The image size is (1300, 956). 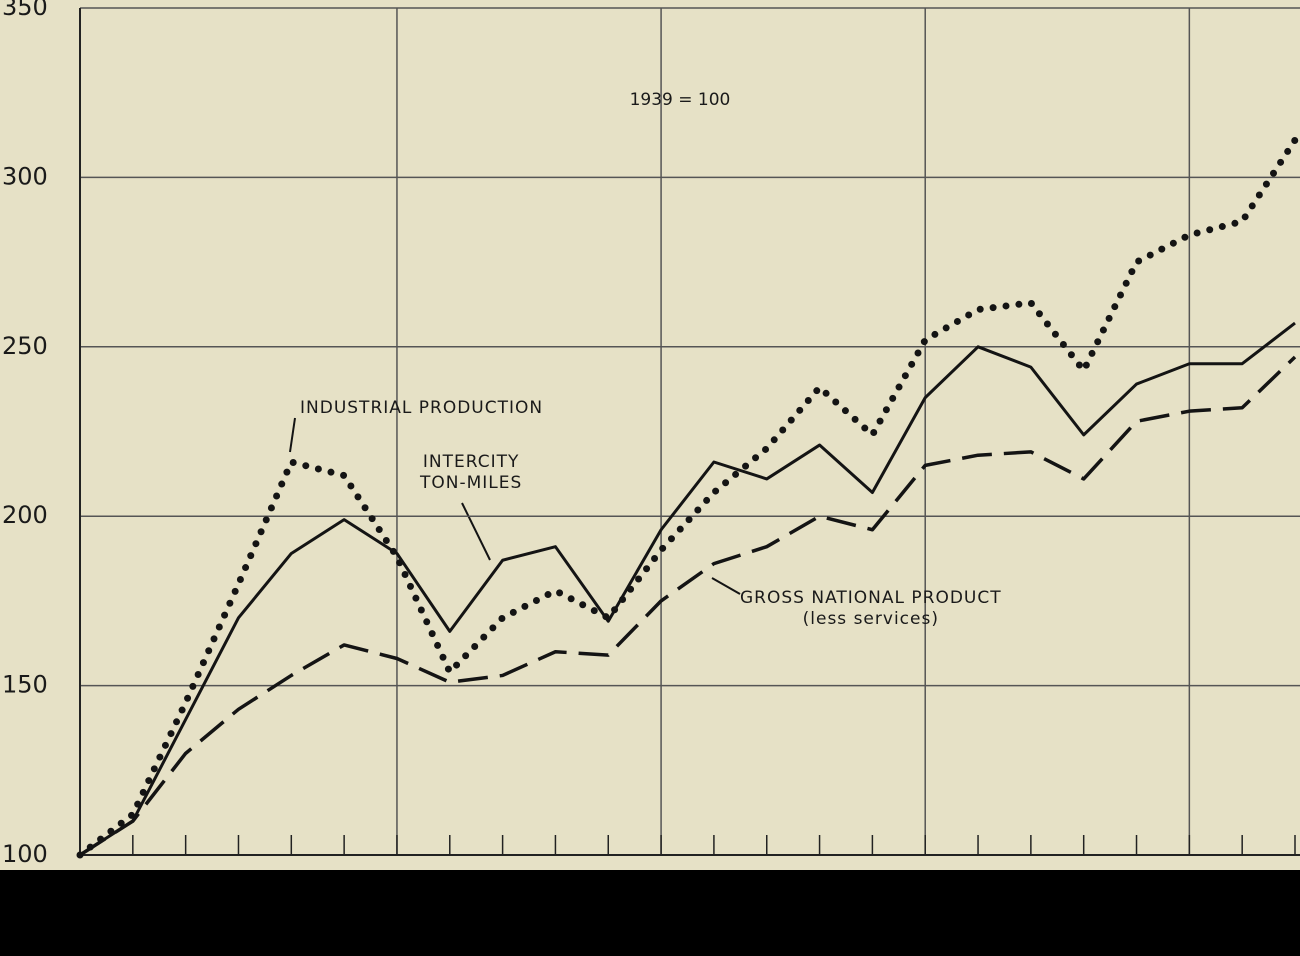 I want to click on series-label: INTERCITY TON-MILES, so click(x=471, y=472).